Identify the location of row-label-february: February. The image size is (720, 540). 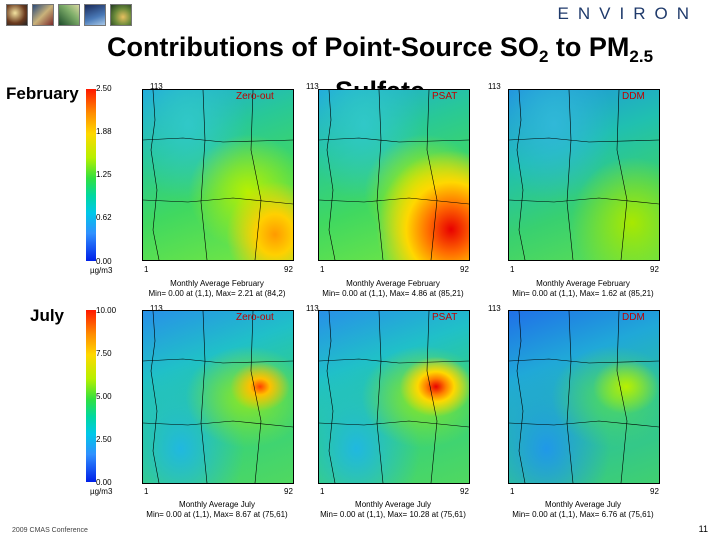
(42, 93).